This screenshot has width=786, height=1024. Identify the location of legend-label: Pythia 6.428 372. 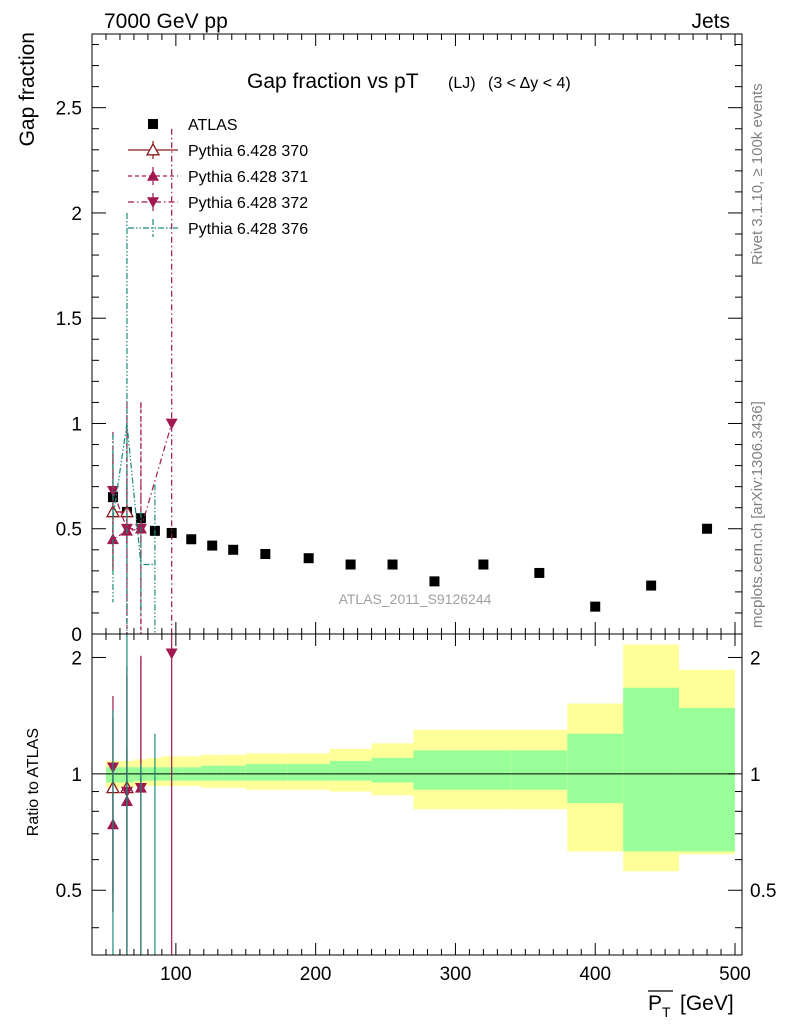
(248, 203).